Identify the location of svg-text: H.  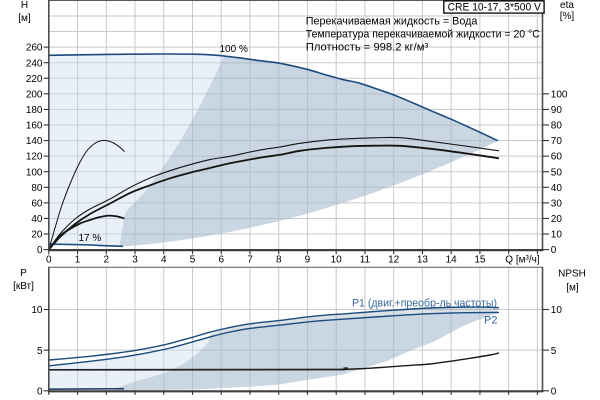
(24, 5).